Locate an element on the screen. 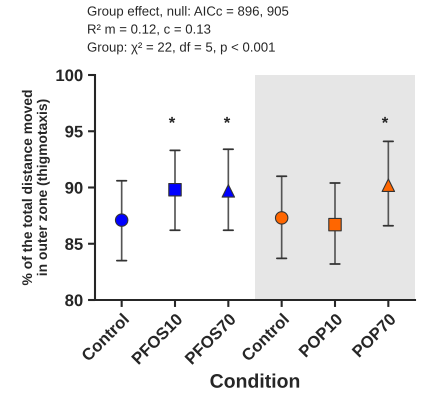 This screenshot has height=402, width=428. text: R² m = 0.12, c = 0.13 is located at coordinates (149, 30).